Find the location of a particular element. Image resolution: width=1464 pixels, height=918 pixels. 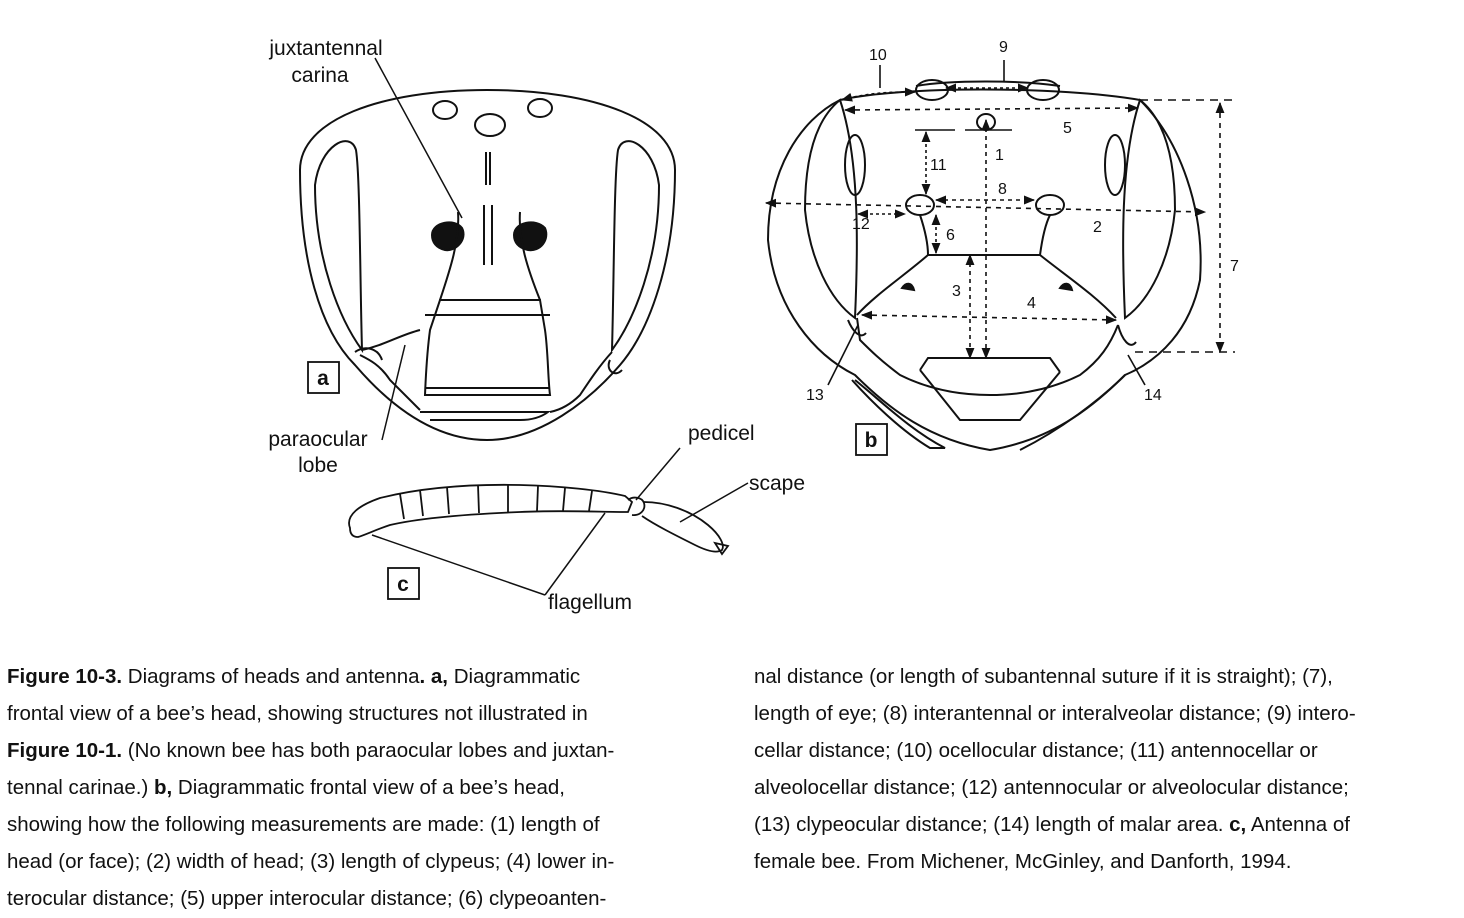

caption-bold-text: b, is located at coordinates (163, 787).